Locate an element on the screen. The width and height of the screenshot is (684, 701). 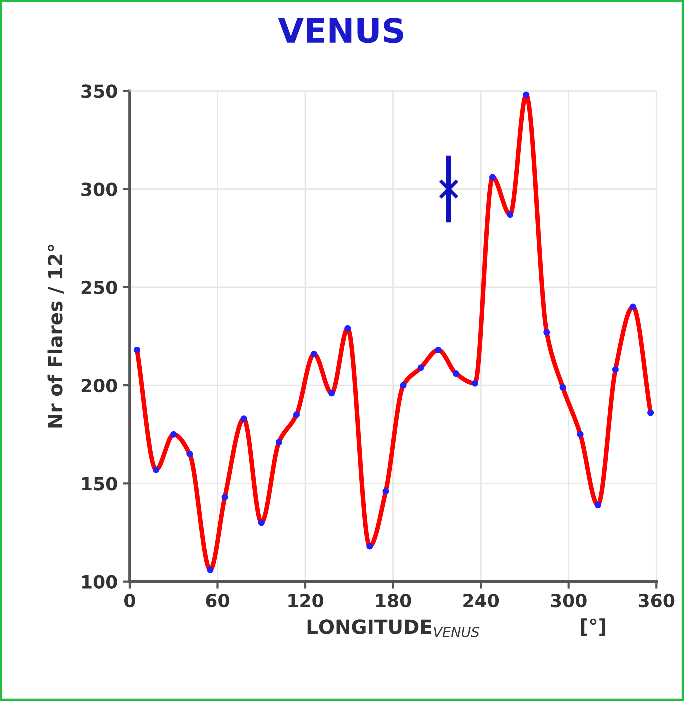
x-tick-label: 180 is located at coordinates (394, 601).